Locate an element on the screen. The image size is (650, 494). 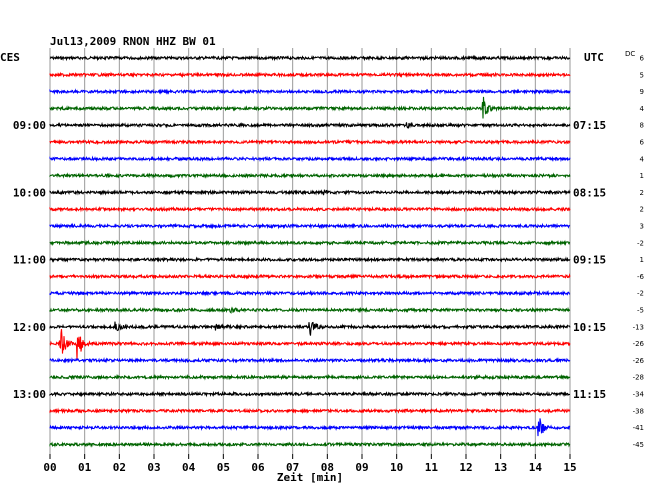
x-tick-label: 13 is located at coordinates (500, 467).